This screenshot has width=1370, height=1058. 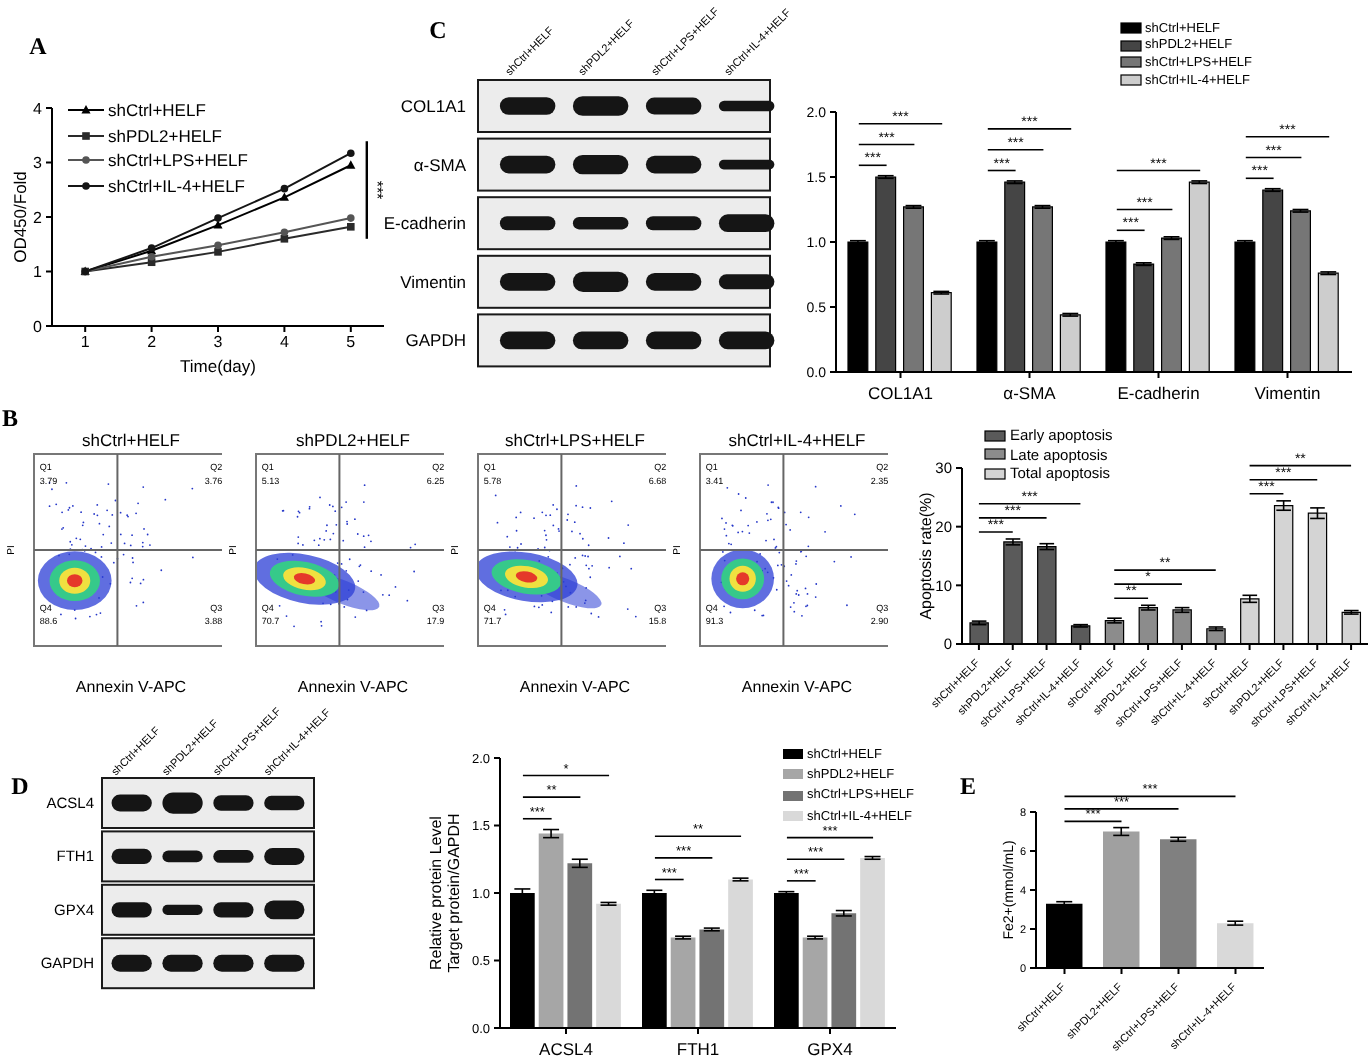 I want to click on x-tick-label: Vimentin, so click(x=1287, y=392).